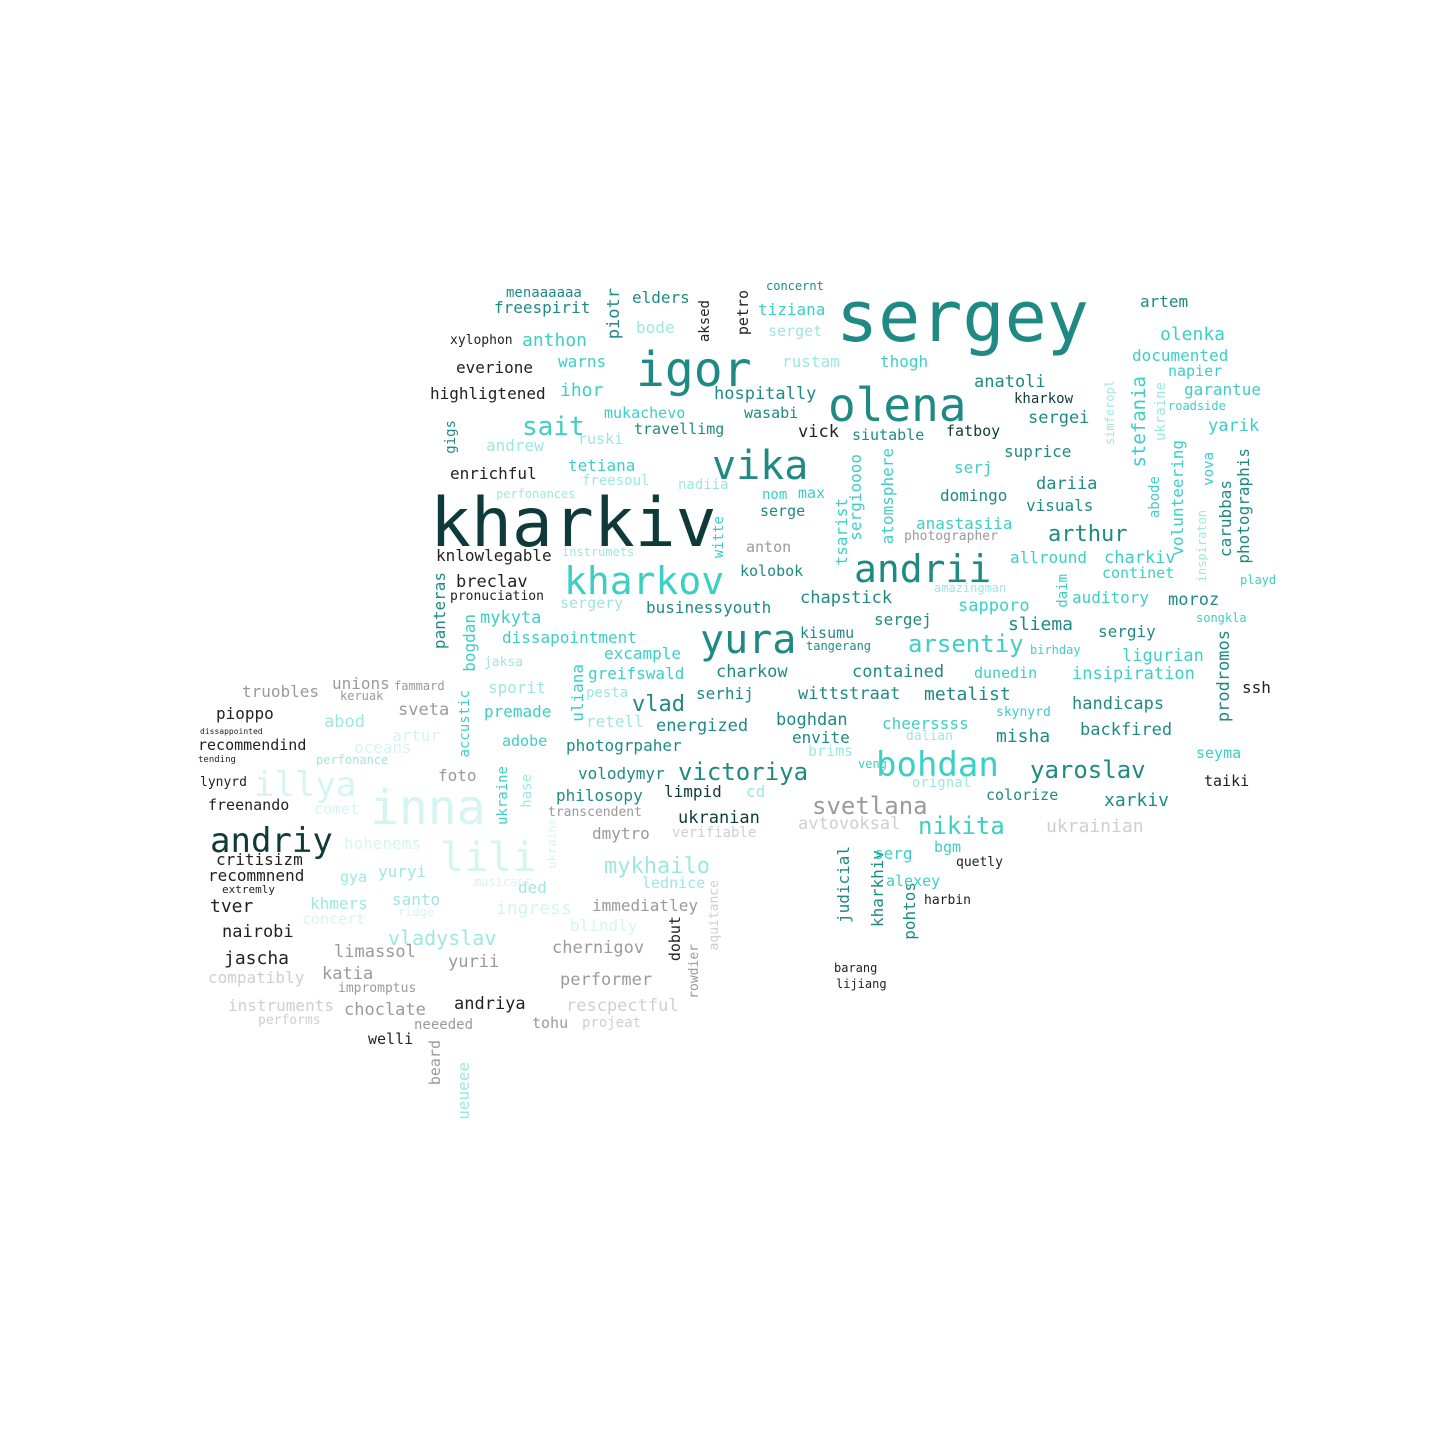 The image size is (1440, 1440). What do you see at coordinates (344, 722) in the screenshot?
I see `word-abod: abod` at bounding box center [344, 722].